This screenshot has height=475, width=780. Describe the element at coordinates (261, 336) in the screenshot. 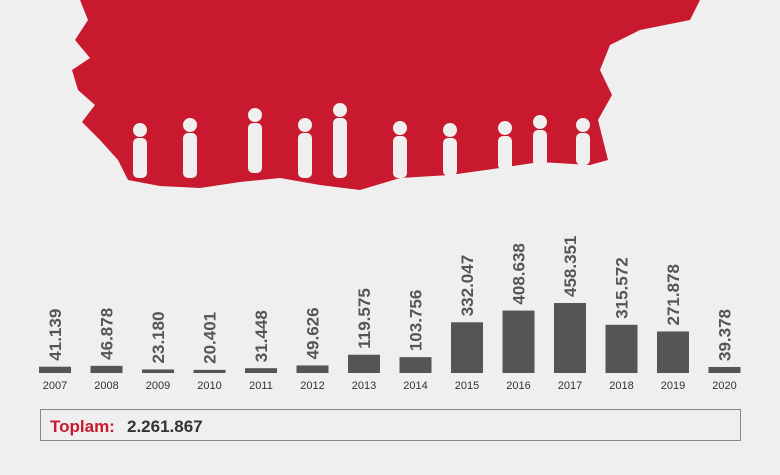

I see `value-label: 31.448` at that location.